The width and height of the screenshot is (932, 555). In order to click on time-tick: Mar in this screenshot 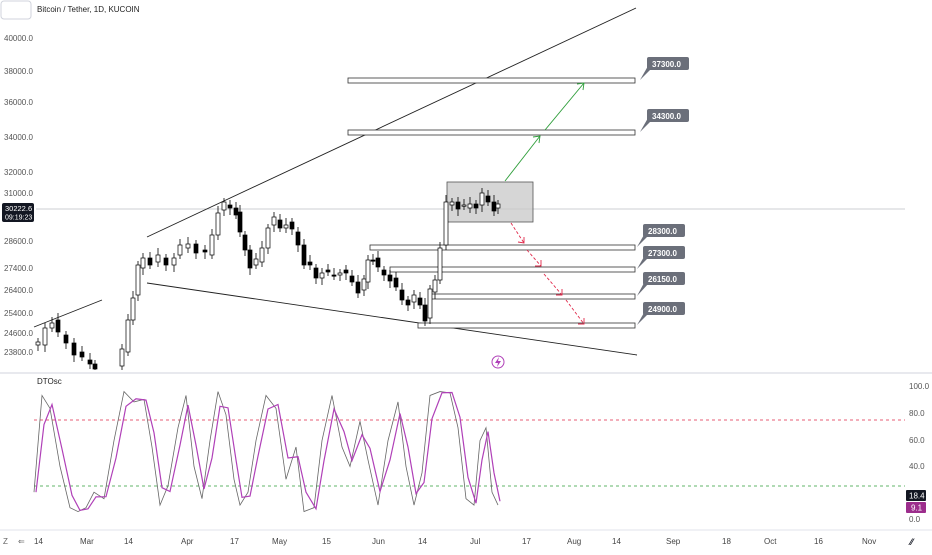, I will do `click(87, 541)`.